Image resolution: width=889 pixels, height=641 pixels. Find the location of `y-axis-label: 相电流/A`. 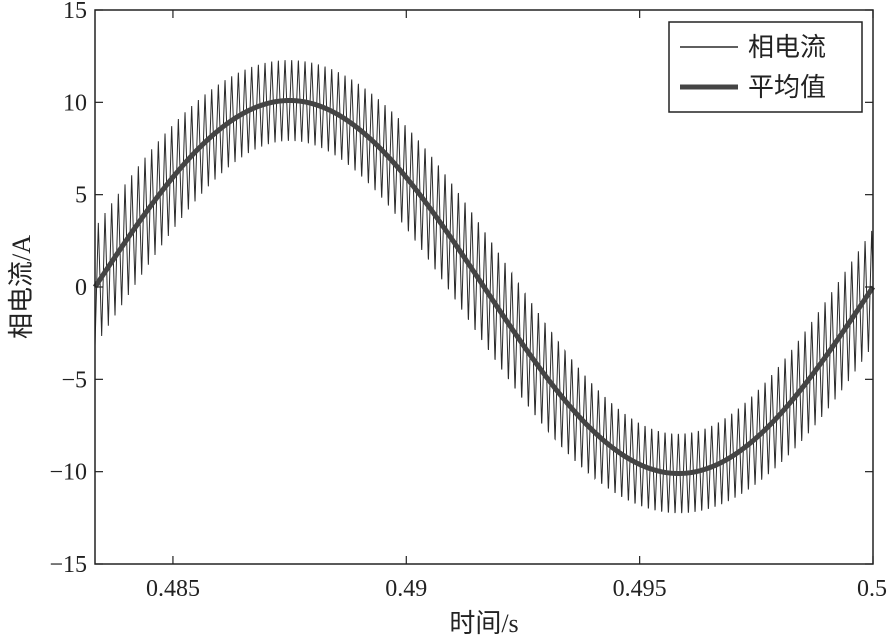

y-axis-label: 相电流/A is located at coordinates (21, 287).